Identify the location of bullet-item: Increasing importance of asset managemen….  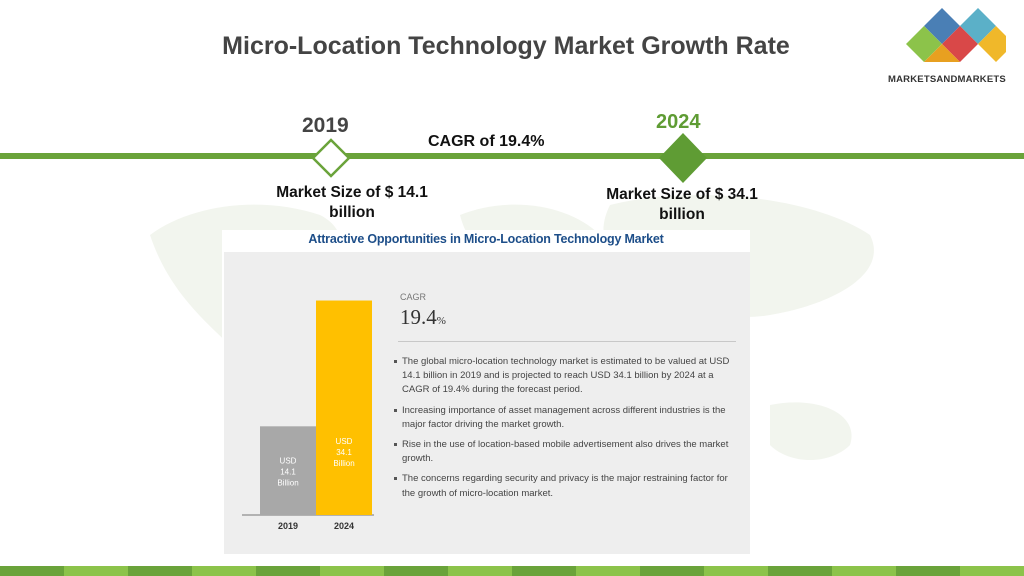
(568, 418).